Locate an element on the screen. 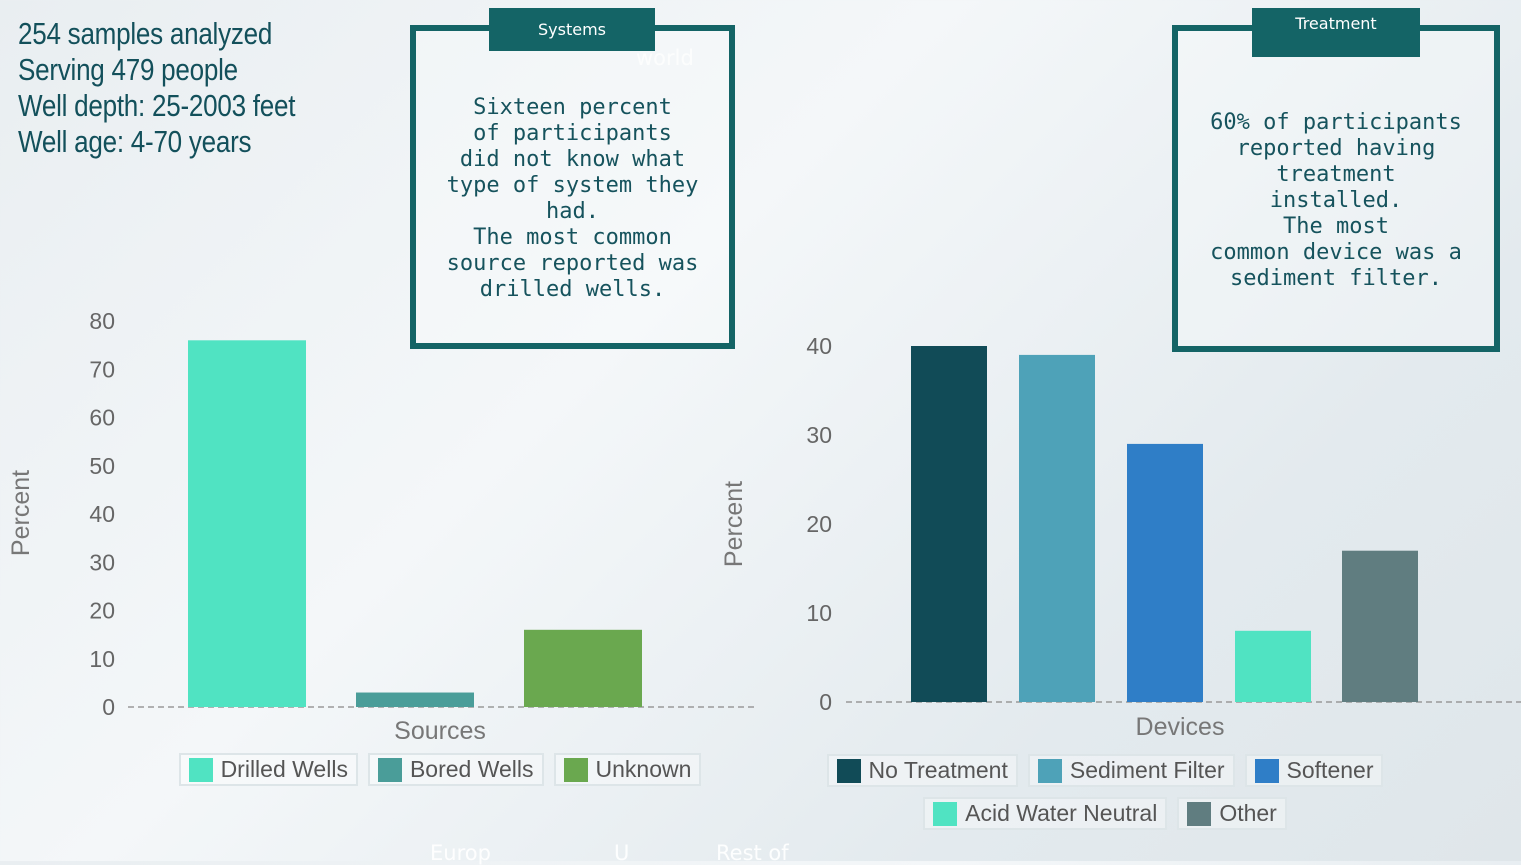  chart1-ylabel: Percent is located at coordinates (21, 513).